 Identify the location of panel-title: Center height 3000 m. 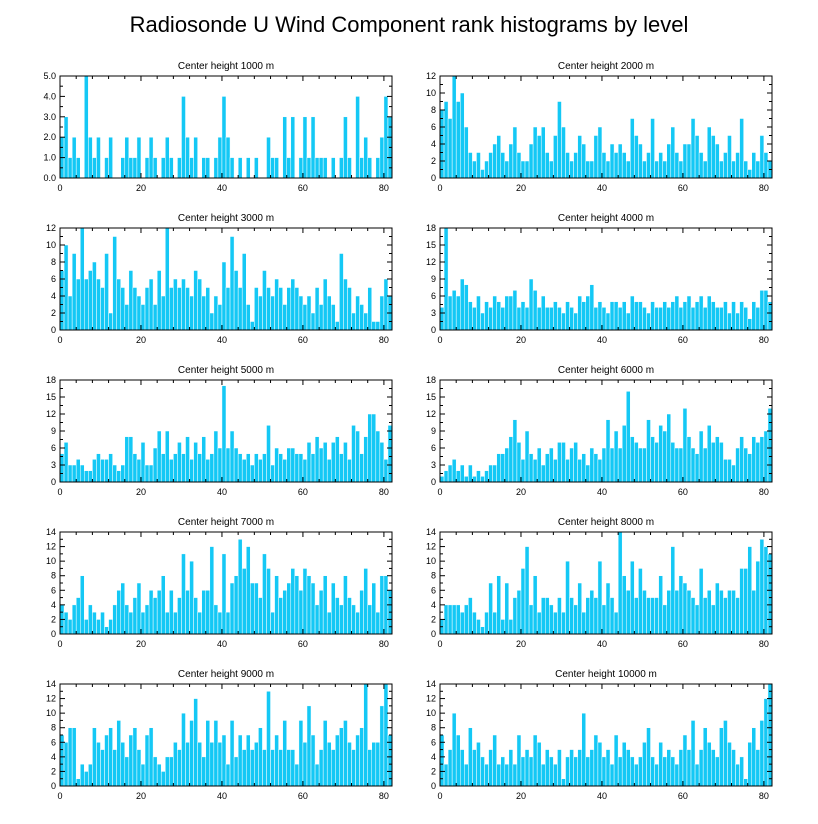
(226, 218).